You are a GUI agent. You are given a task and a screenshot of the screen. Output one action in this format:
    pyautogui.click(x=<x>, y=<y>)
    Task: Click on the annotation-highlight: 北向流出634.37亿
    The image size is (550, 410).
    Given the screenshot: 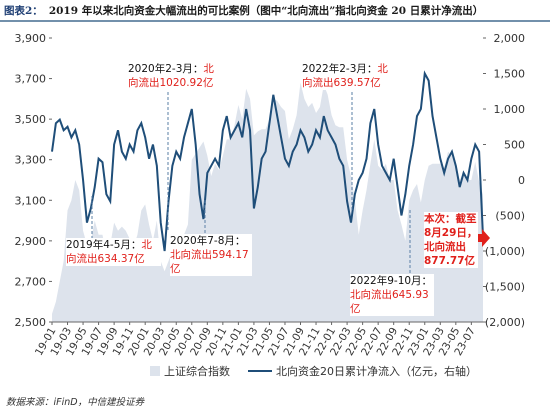 What is the action you would take?
    pyautogui.click(x=109, y=252)
    